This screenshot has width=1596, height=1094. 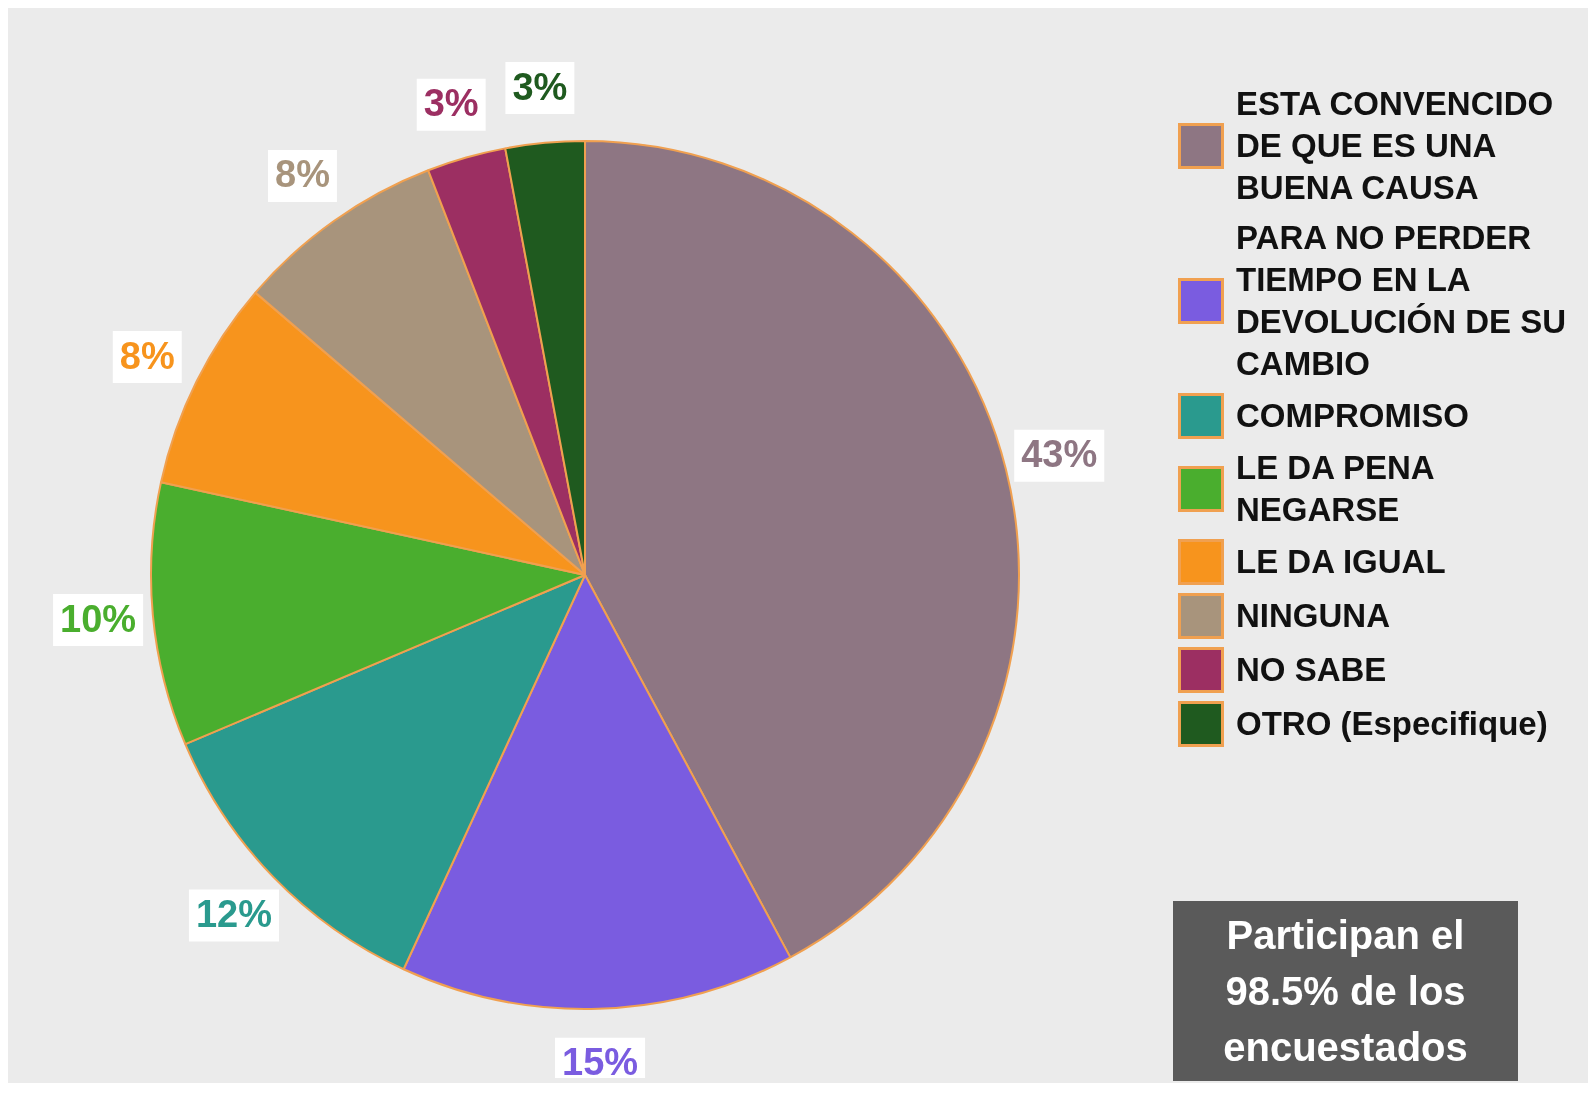 I want to click on data-label: 12%, so click(x=233, y=913).